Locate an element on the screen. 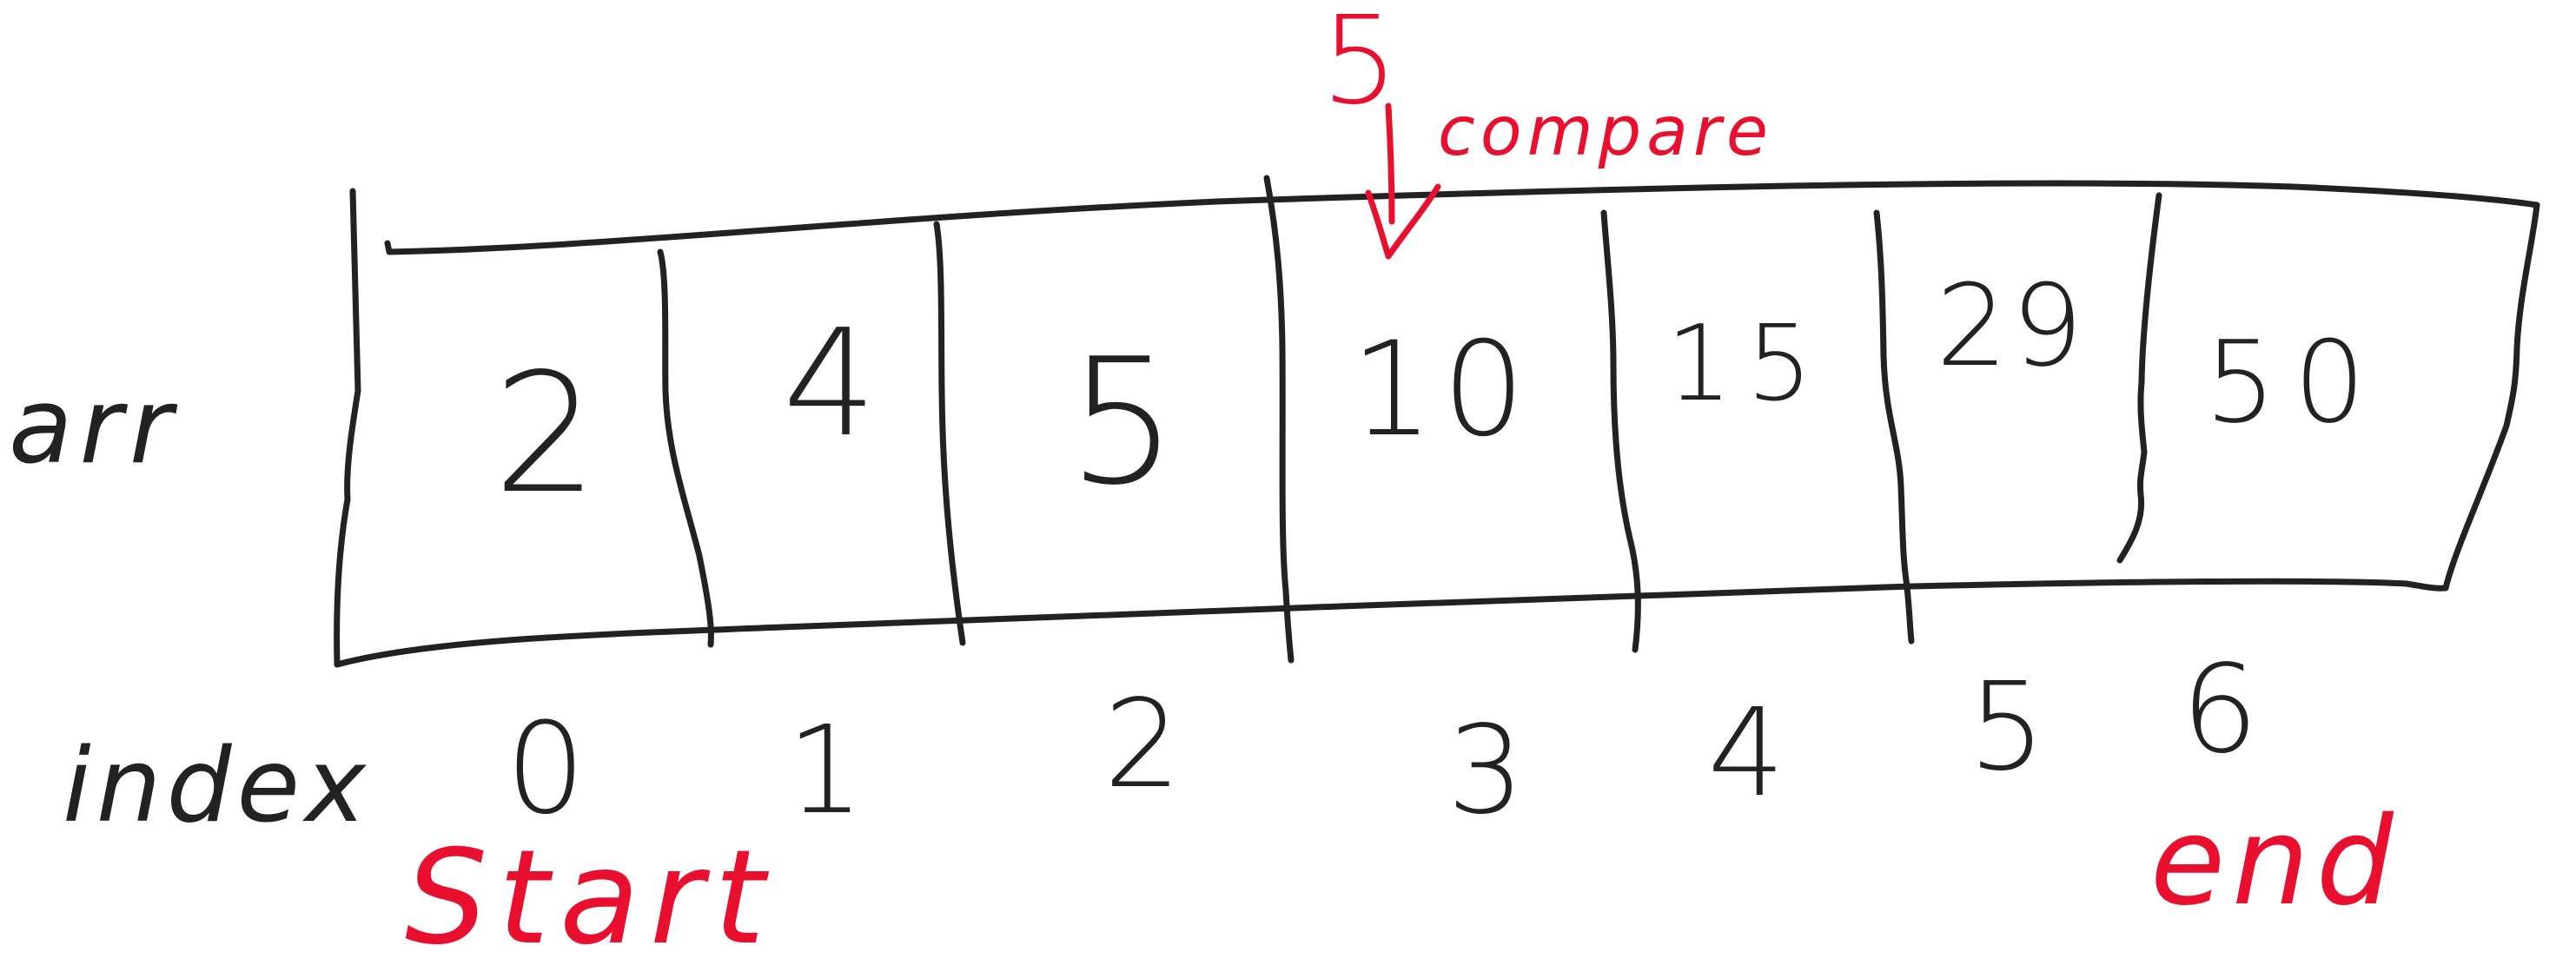  index-value-6: 6 is located at coordinates (2219, 710).